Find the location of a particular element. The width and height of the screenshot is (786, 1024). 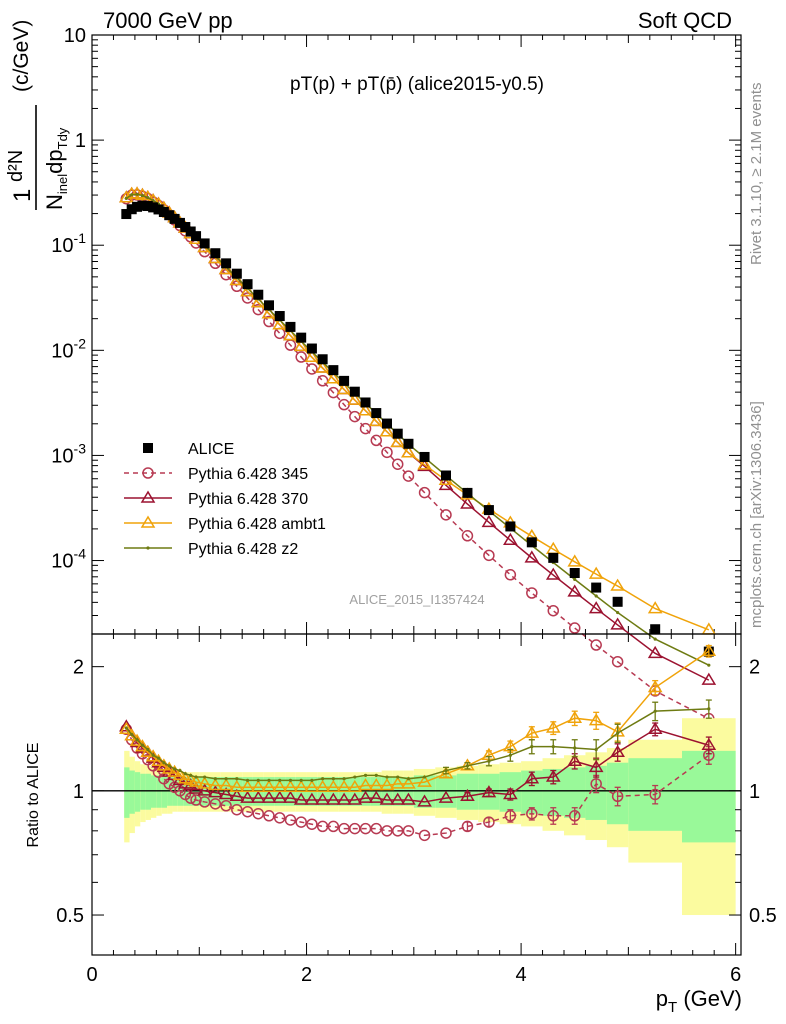

y-label-units: (c/GeV) is located at coordinates (21, 56).